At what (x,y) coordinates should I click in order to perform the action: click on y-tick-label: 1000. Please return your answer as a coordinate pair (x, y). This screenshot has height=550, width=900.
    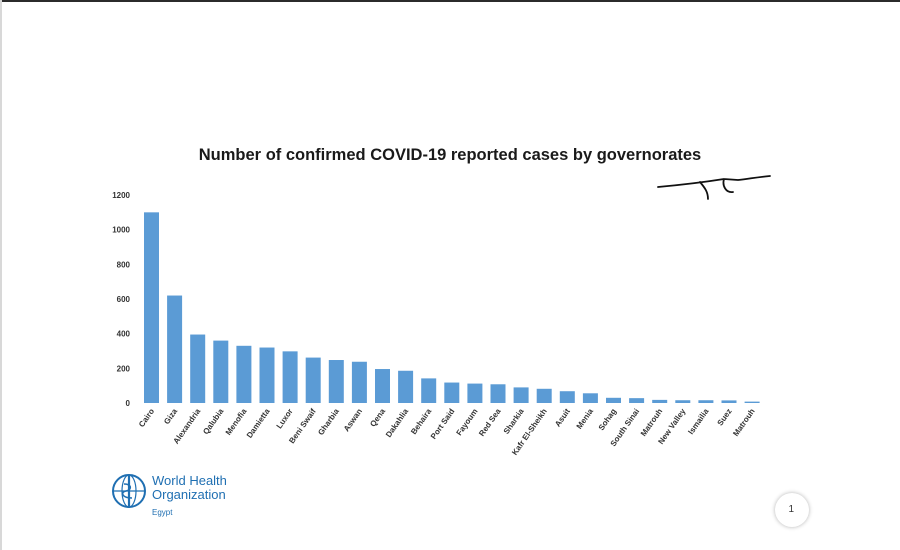
    Looking at the image, I should click on (121, 230).